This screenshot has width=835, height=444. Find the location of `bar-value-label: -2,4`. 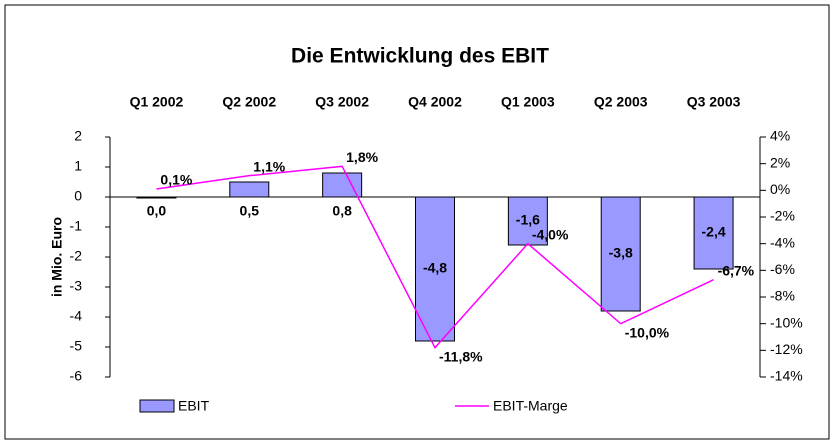

bar-value-label: -2,4 is located at coordinates (714, 232).